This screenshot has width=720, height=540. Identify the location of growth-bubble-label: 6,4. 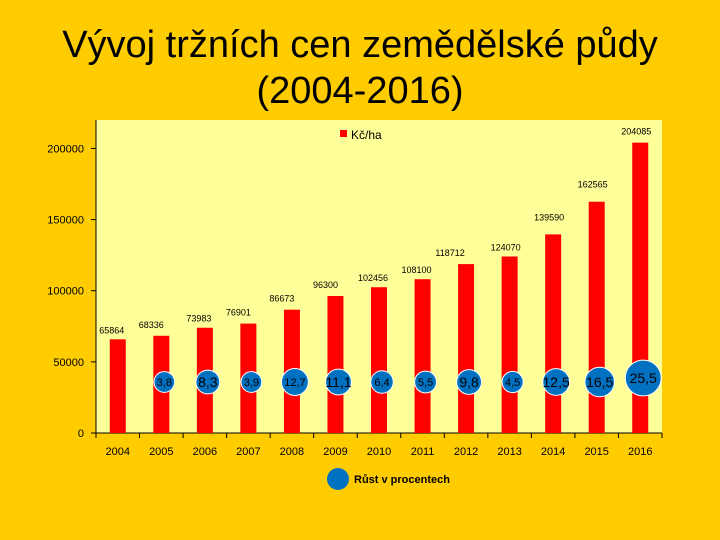
(381, 383).